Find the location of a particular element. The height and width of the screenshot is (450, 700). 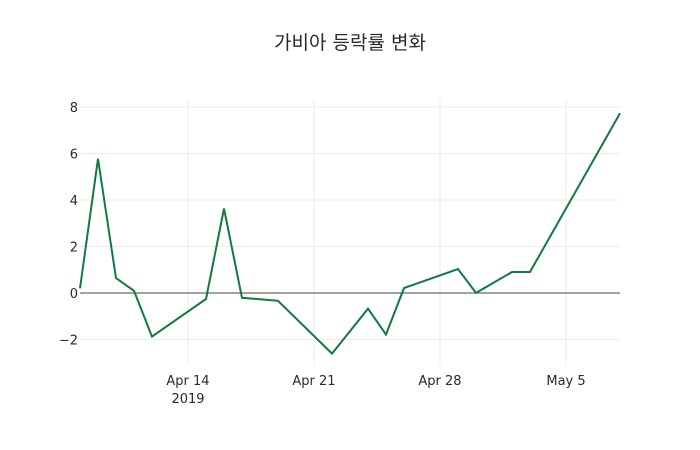

y-tick-label: 0 is located at coordinates (74, 294).